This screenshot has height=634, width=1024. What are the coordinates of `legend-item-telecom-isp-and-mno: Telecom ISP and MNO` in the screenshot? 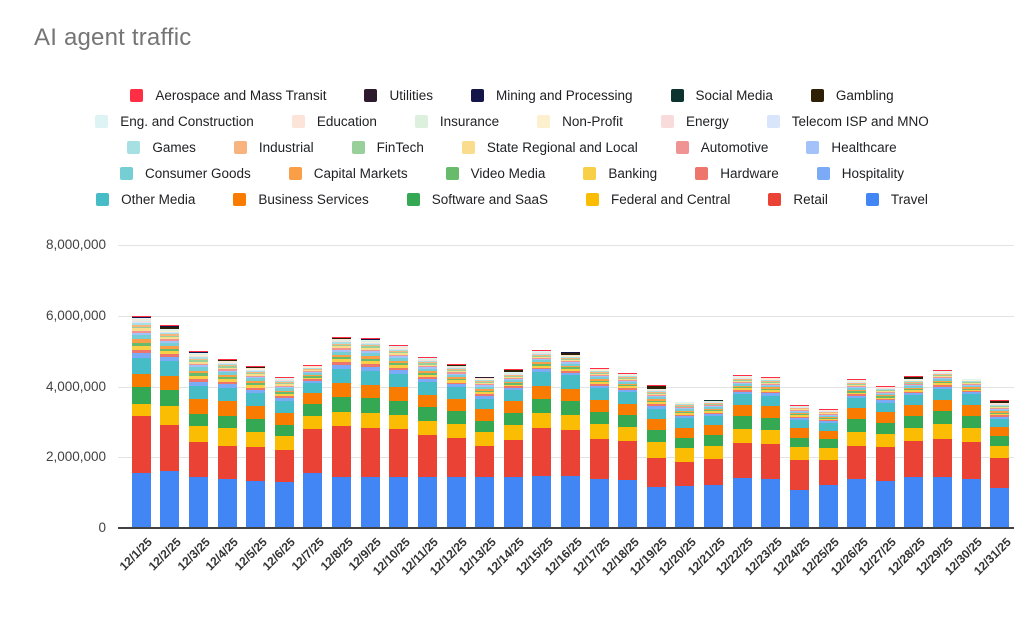 It's located at (847, 121).